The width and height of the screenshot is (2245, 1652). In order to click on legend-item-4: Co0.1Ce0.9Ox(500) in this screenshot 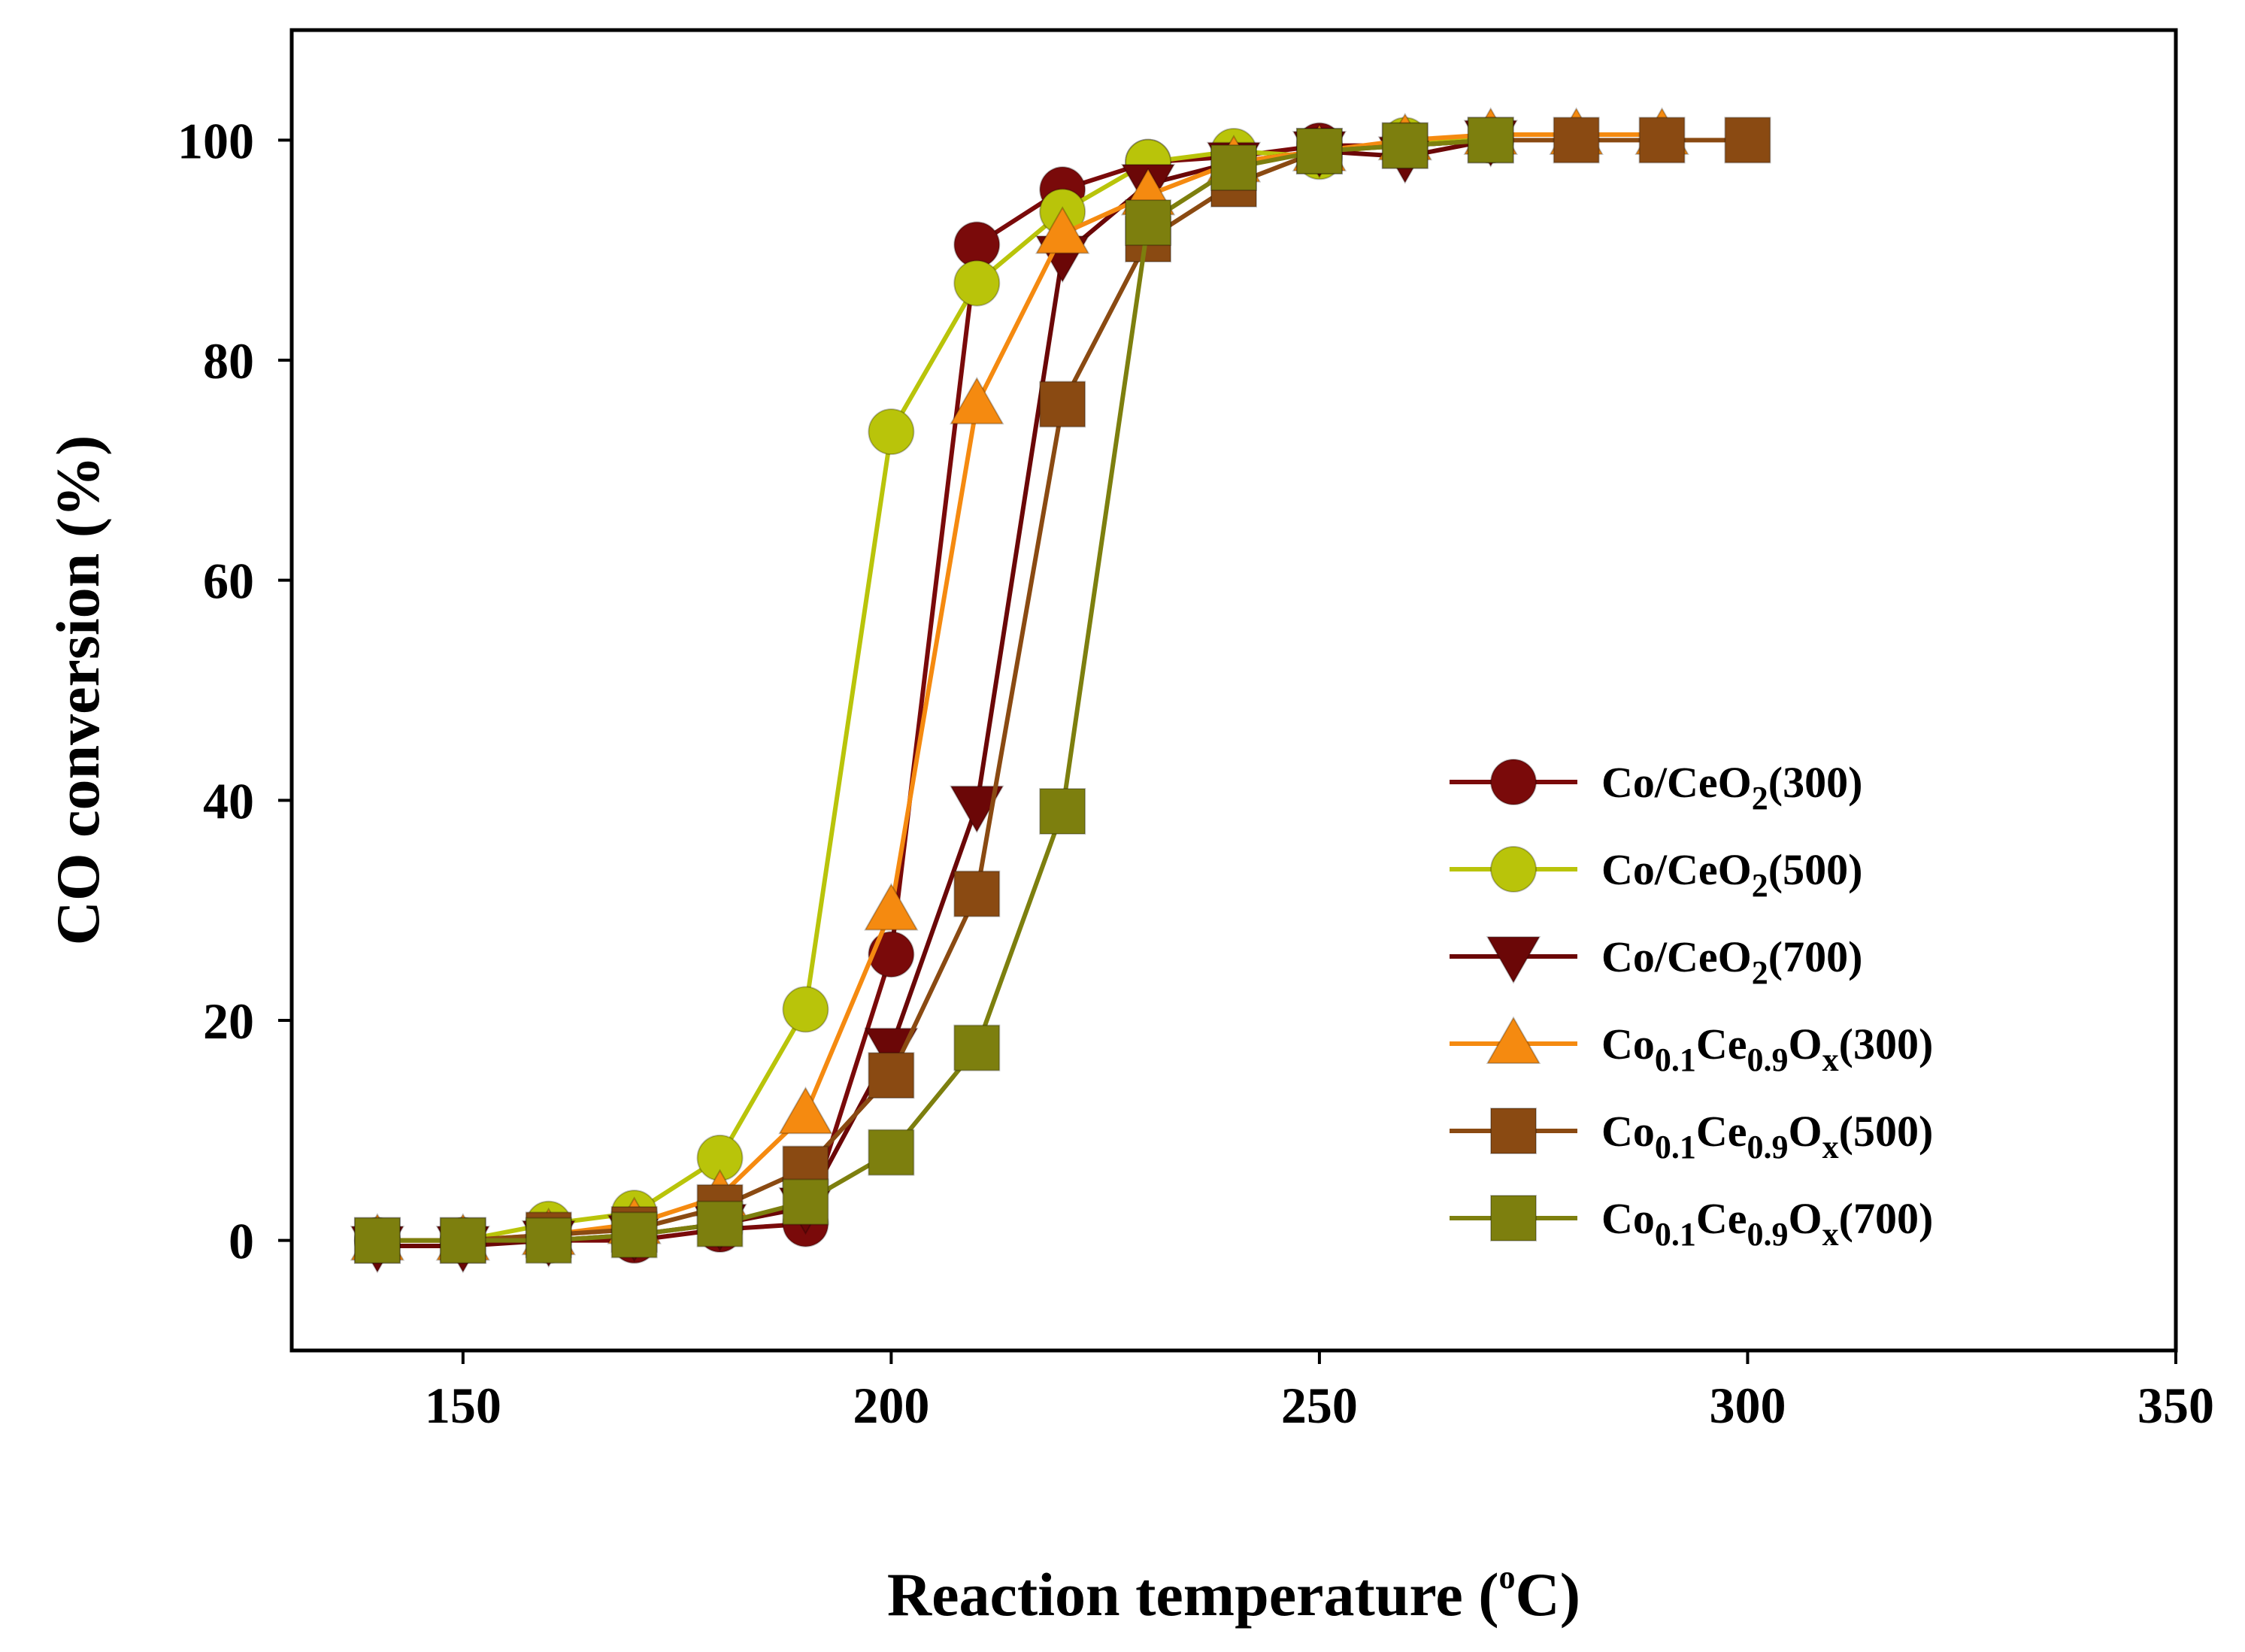, I will do `click(1691, 1136)`.